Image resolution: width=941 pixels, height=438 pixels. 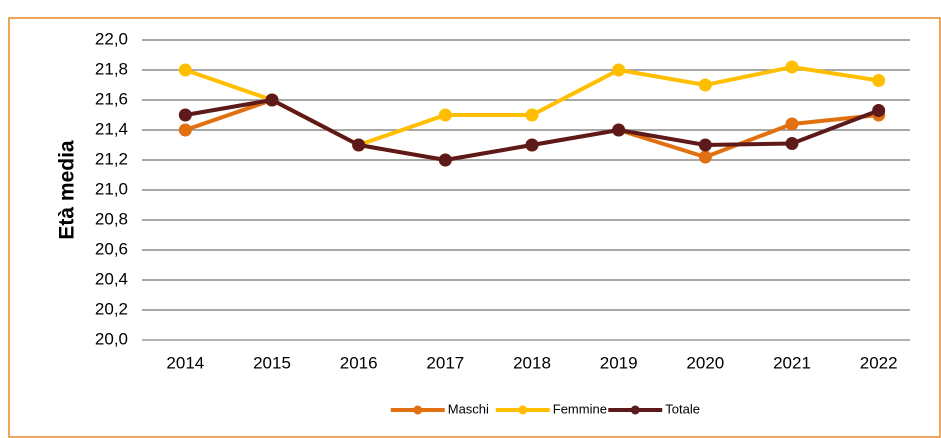 What do you see at coordinates (792, 362) in the screenshot?
I see `x-tick-label: 2021` at bounding box center [792, 362].